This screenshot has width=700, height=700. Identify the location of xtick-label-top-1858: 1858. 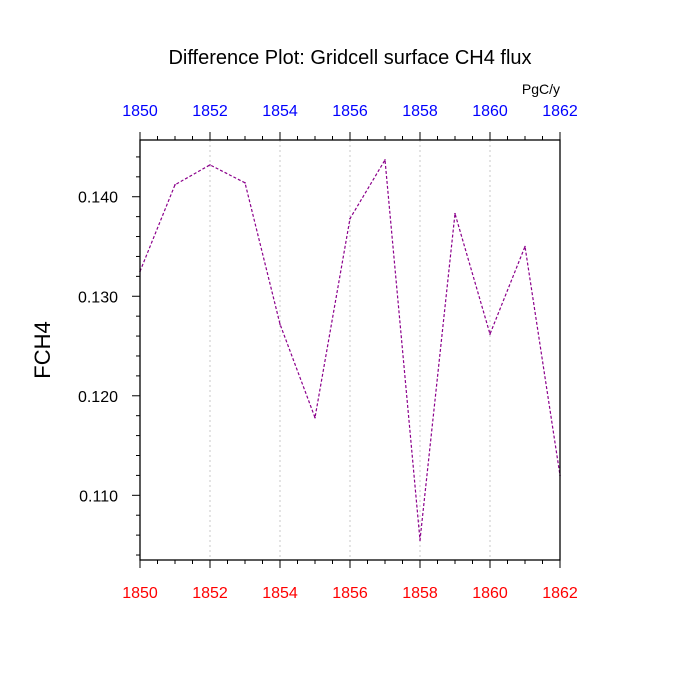
(420, 111).